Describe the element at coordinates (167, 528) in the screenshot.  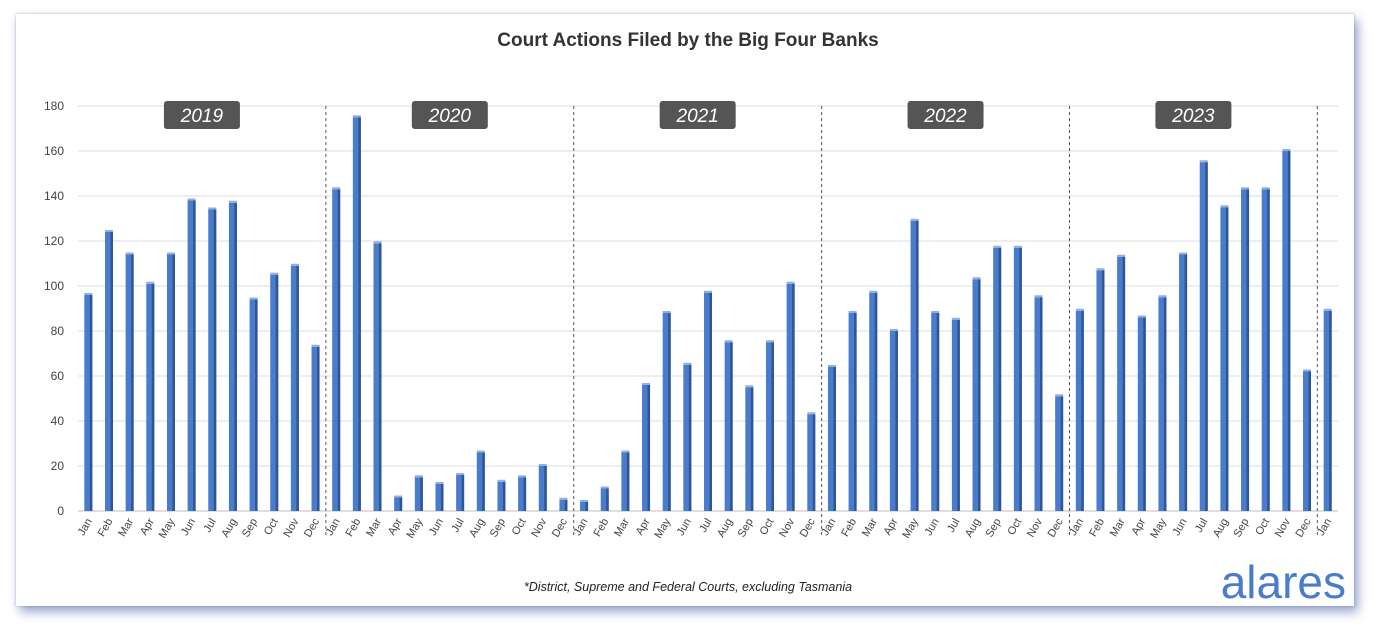
I see `x-tick-label-4: May` at that location.